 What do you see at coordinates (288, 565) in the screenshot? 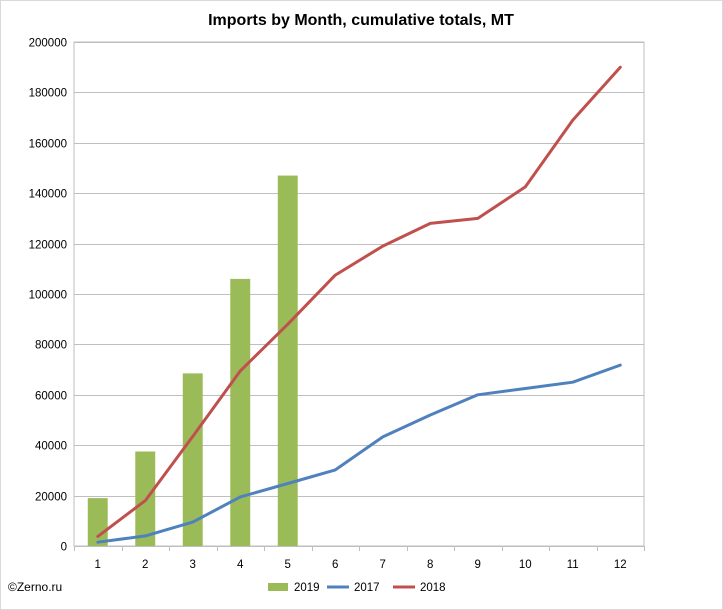
I see `x-tick-label: 5` at bounding box center [288, 565].